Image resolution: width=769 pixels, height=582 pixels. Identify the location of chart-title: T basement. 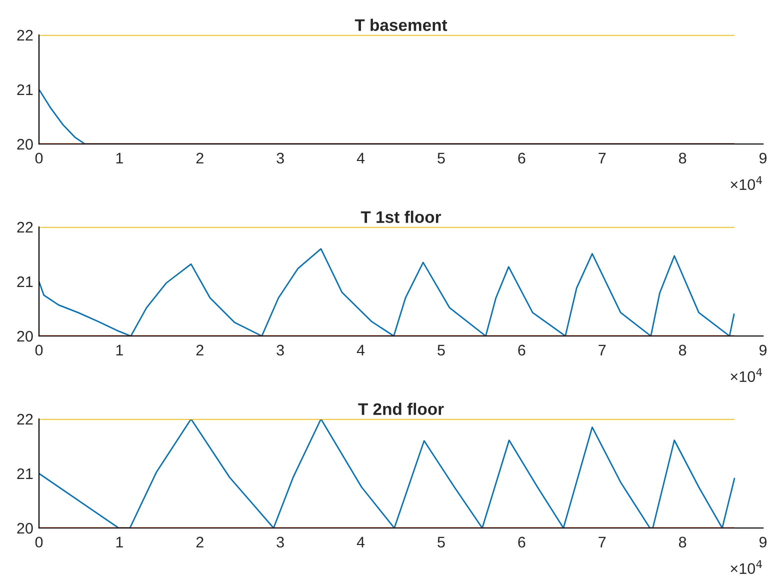
(401, 24).